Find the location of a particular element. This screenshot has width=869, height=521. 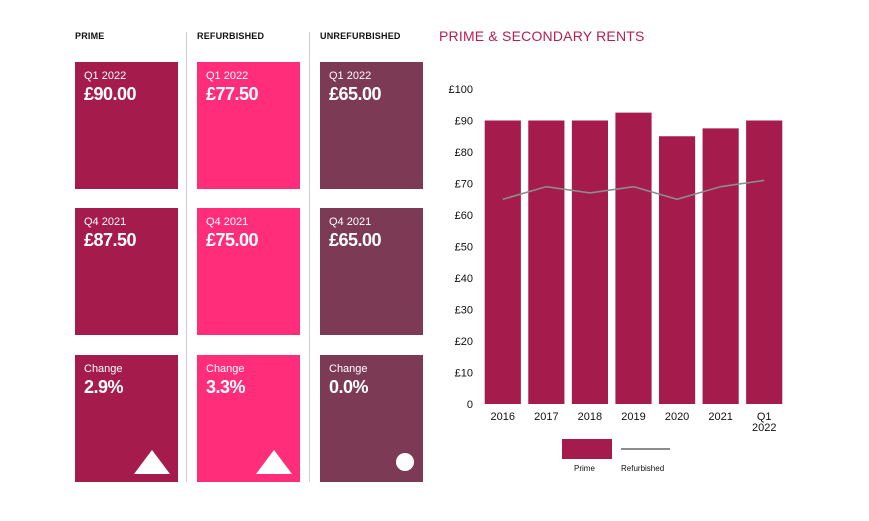

x-tick-label: 2019 is located at coordinates (633, 417).